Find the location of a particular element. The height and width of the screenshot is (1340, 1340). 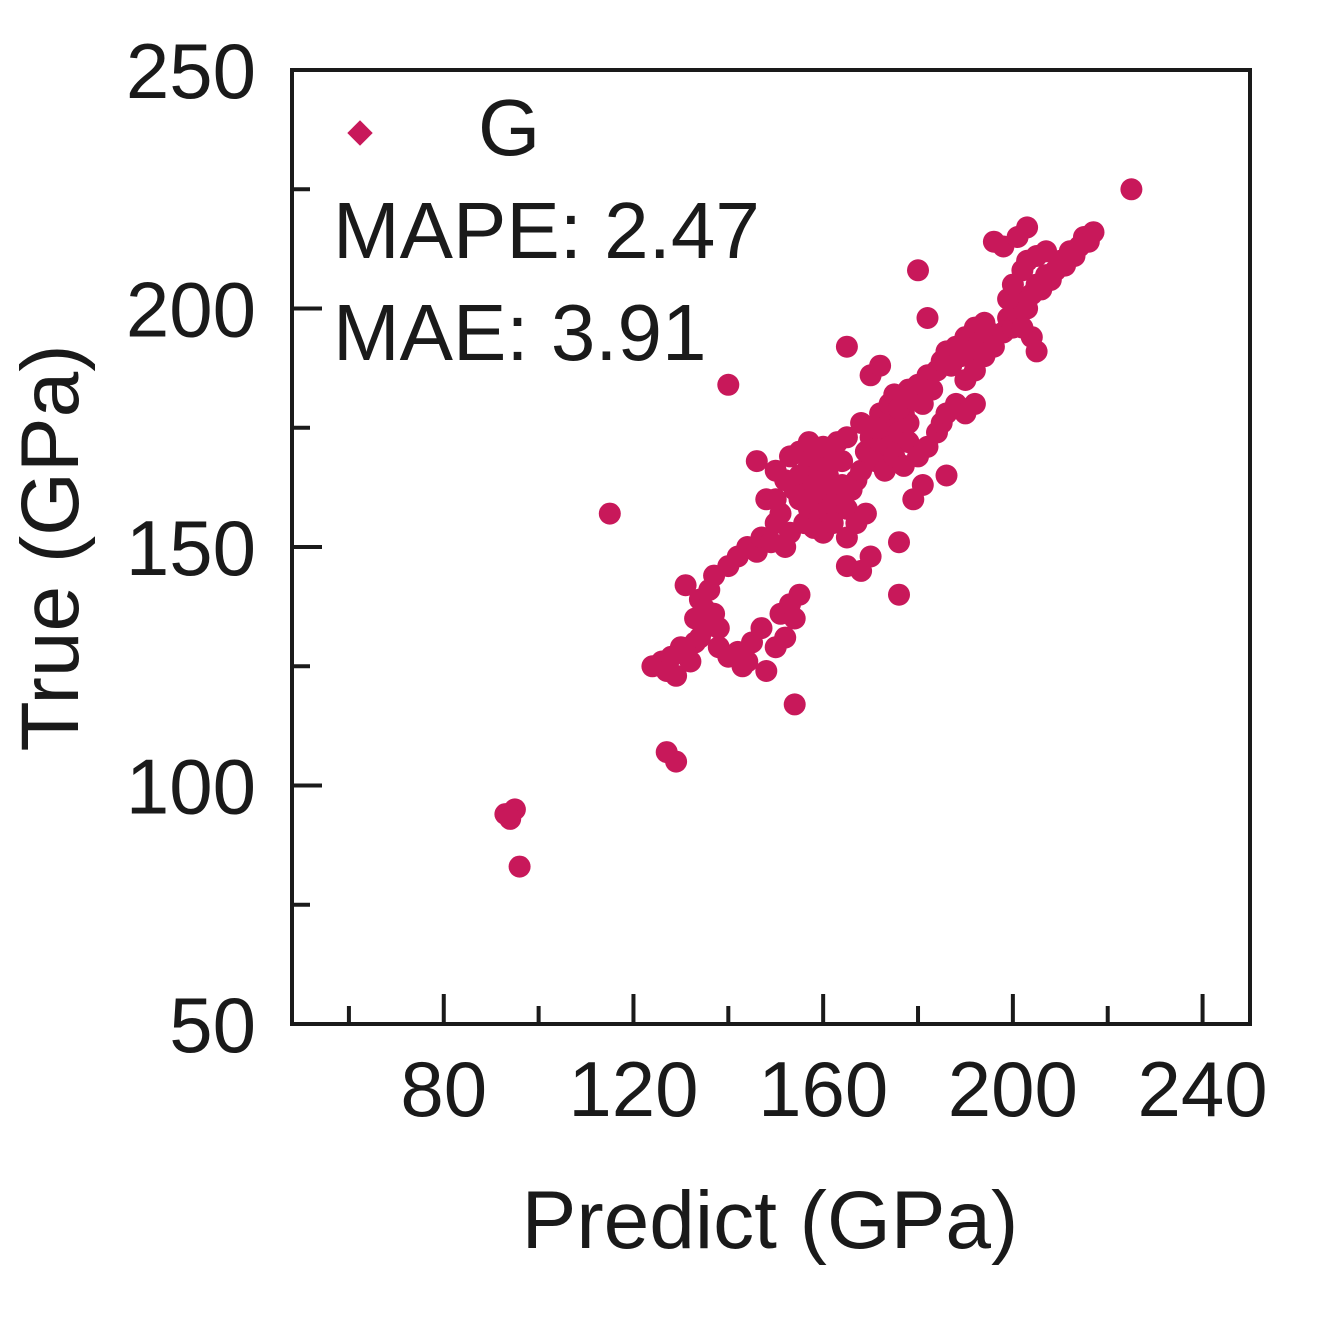

legend-label: G is located at coordinates (509, 127).